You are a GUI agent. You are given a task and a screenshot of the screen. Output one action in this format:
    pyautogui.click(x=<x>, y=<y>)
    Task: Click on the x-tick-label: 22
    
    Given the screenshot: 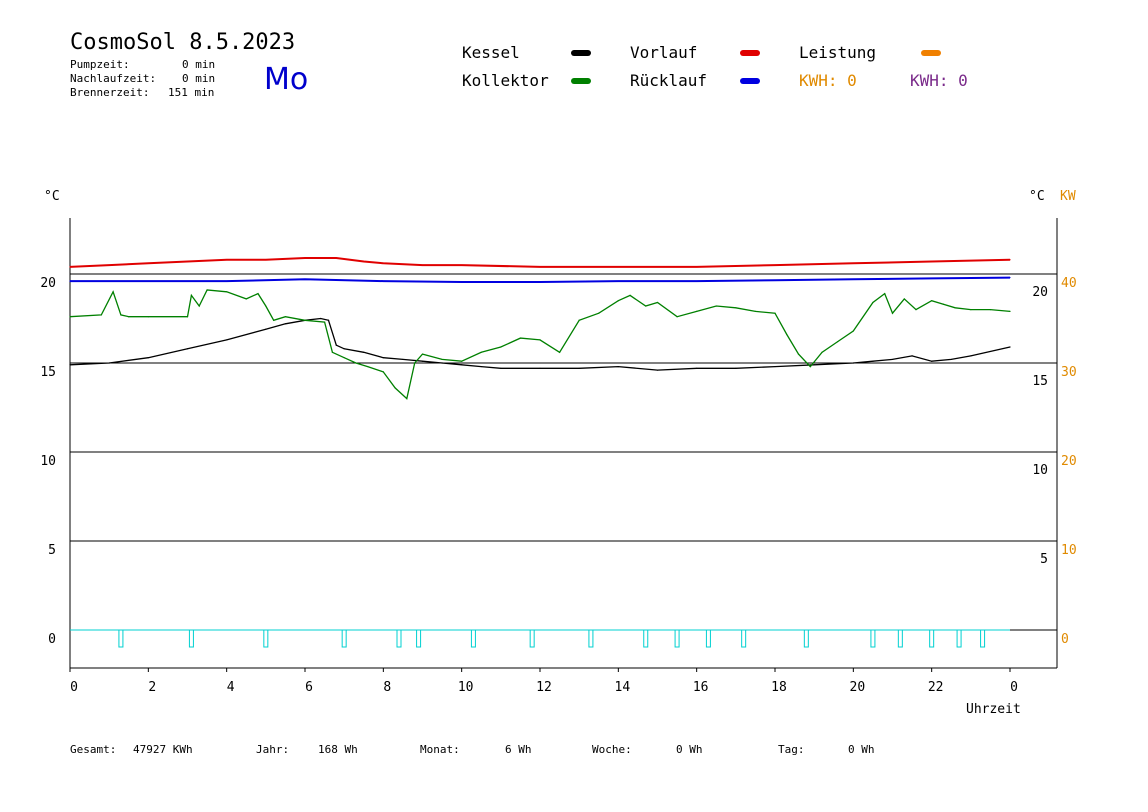 What is the action you would take?
    pyautogui.click(x=936, y=687)
    